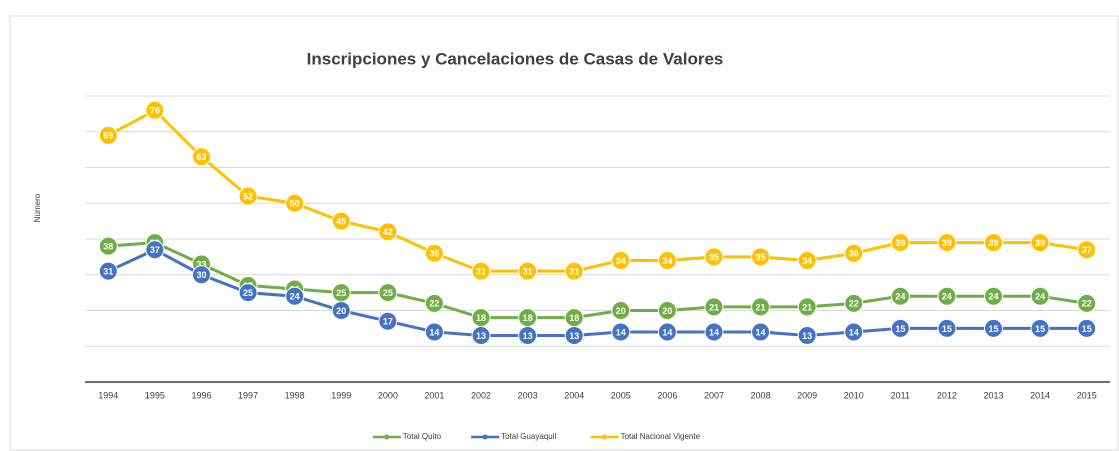  I want to click on legend-item: Total Nacional Vigente, so click(645, 436).